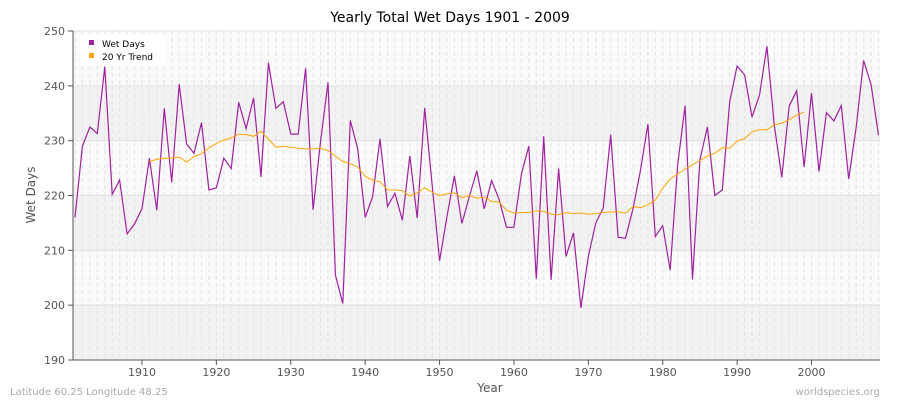 The width and height of the screenshot is (900, 400). Describe the element at coordinates (812, 372) in the screenshot. I see `x-tick-label: 2000` at that location.